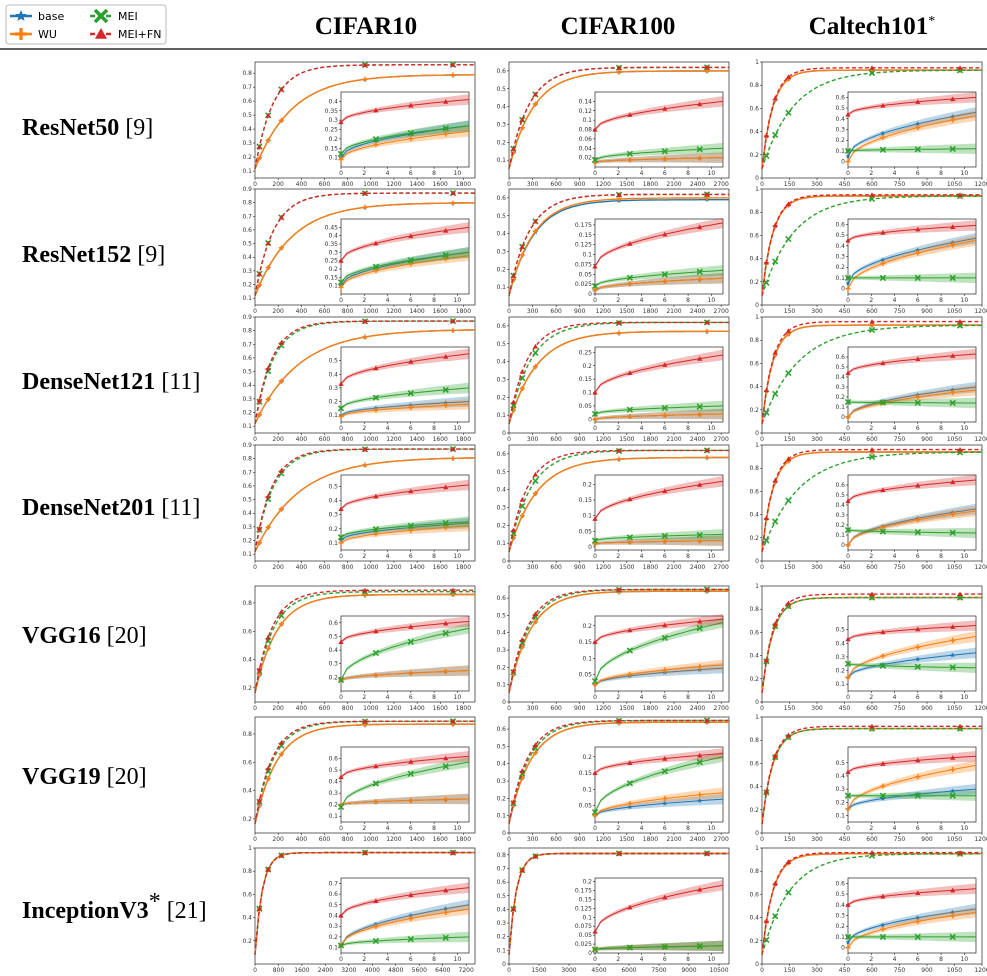  Describe the element at coordinates (325, 970) in the screenshot. I see `main-axis-xtick-label: 2400` at that location.